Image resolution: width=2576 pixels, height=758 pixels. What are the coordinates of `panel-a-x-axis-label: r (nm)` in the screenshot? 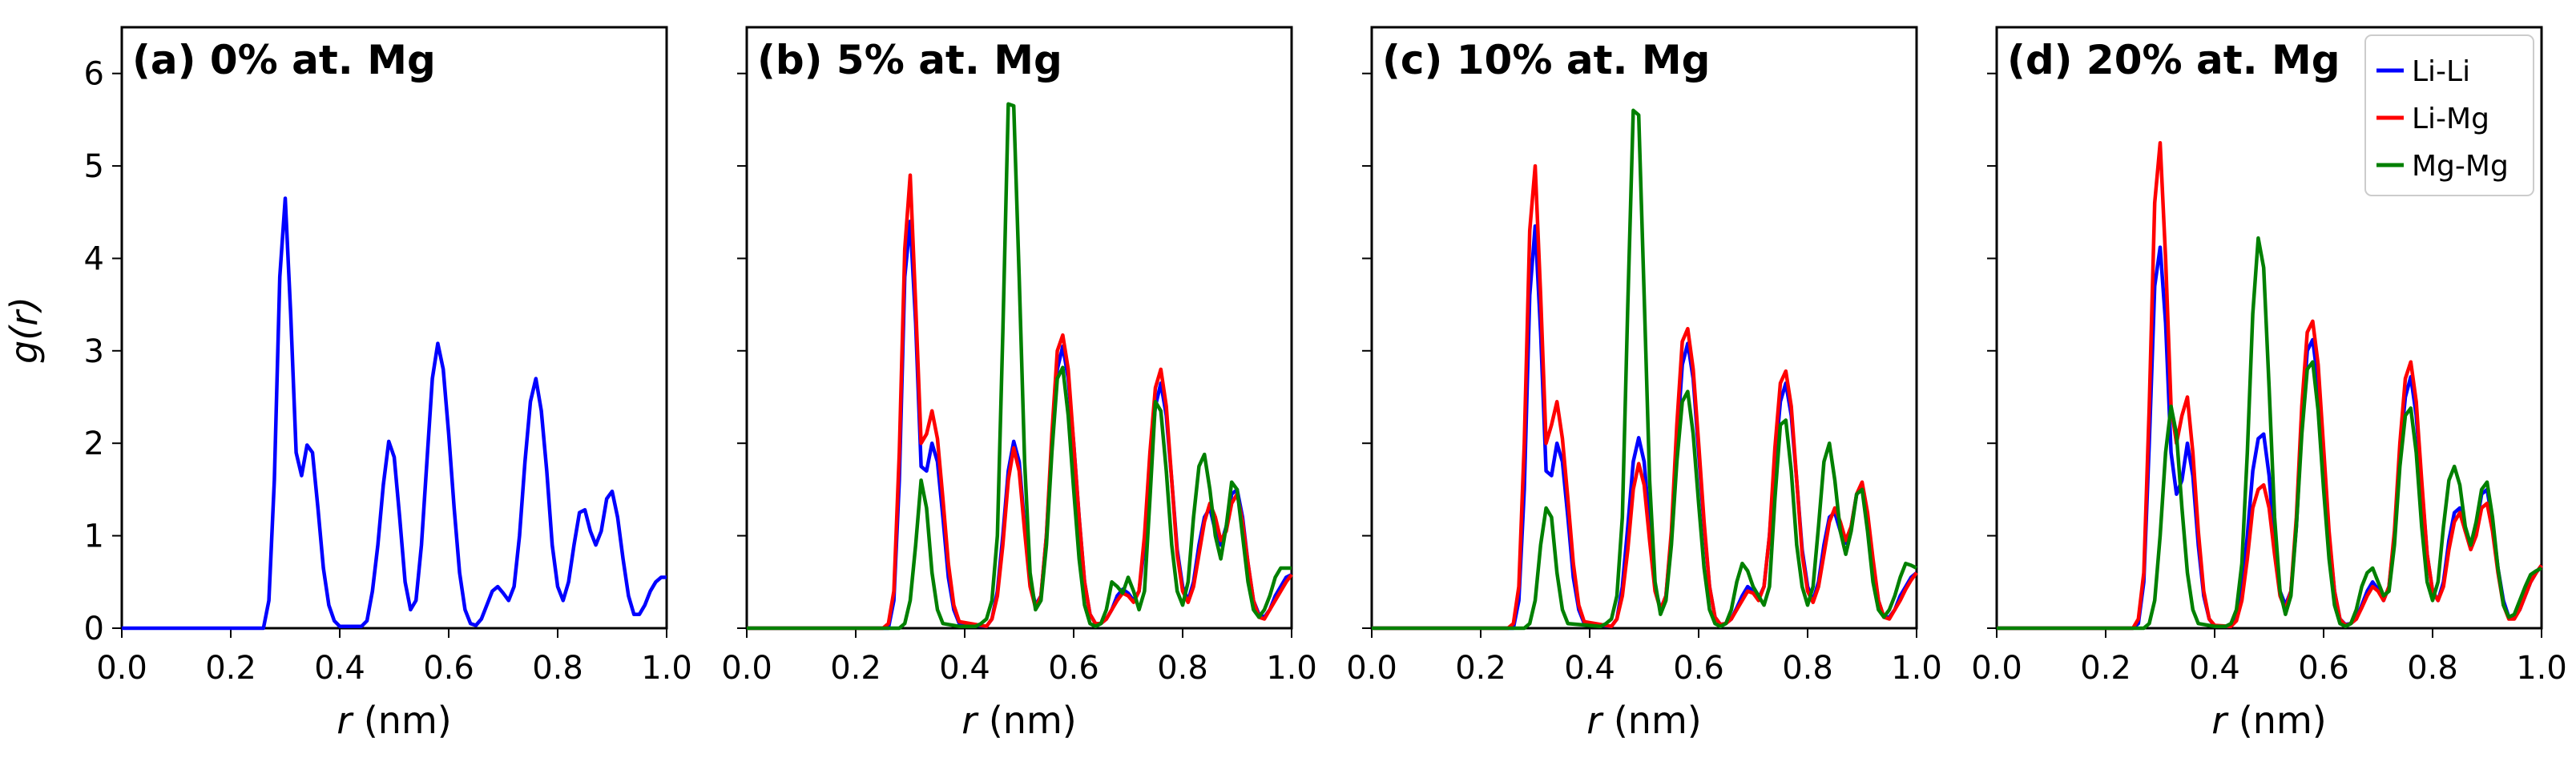 It's located at (394, 720).